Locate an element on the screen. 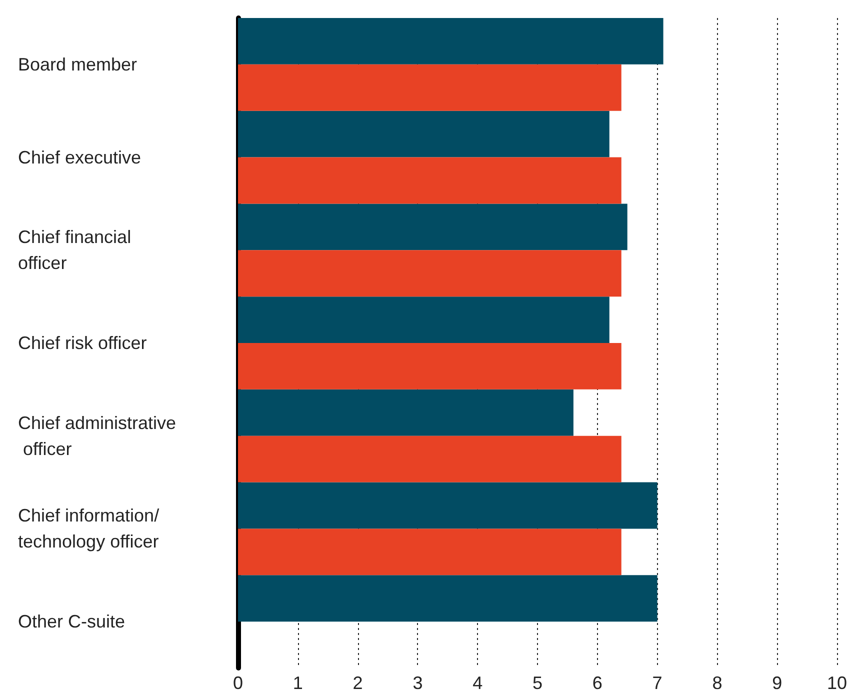 This screenshot has width=857, height=695. x-tick-label: 3 is located at coordinates (417, 683).